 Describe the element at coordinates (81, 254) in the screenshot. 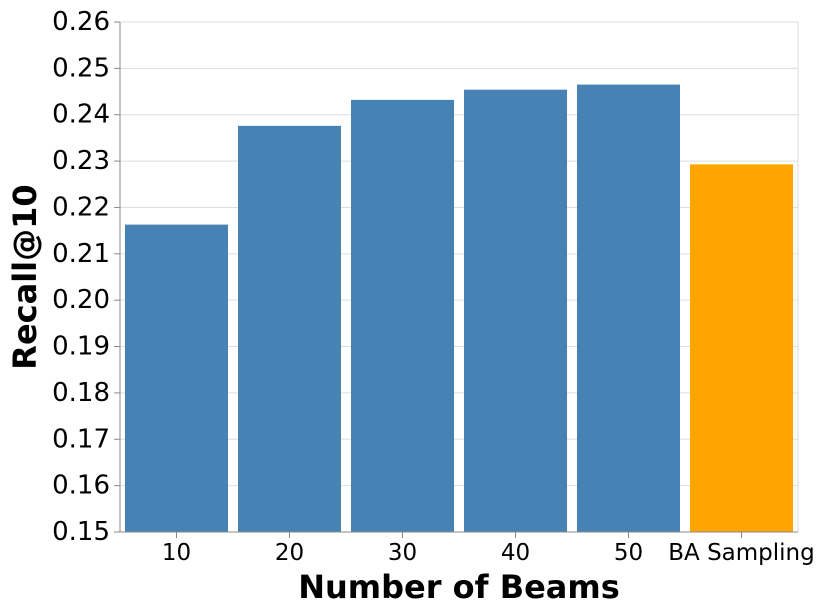

I see `y-tick-label: 0.21` at that location.